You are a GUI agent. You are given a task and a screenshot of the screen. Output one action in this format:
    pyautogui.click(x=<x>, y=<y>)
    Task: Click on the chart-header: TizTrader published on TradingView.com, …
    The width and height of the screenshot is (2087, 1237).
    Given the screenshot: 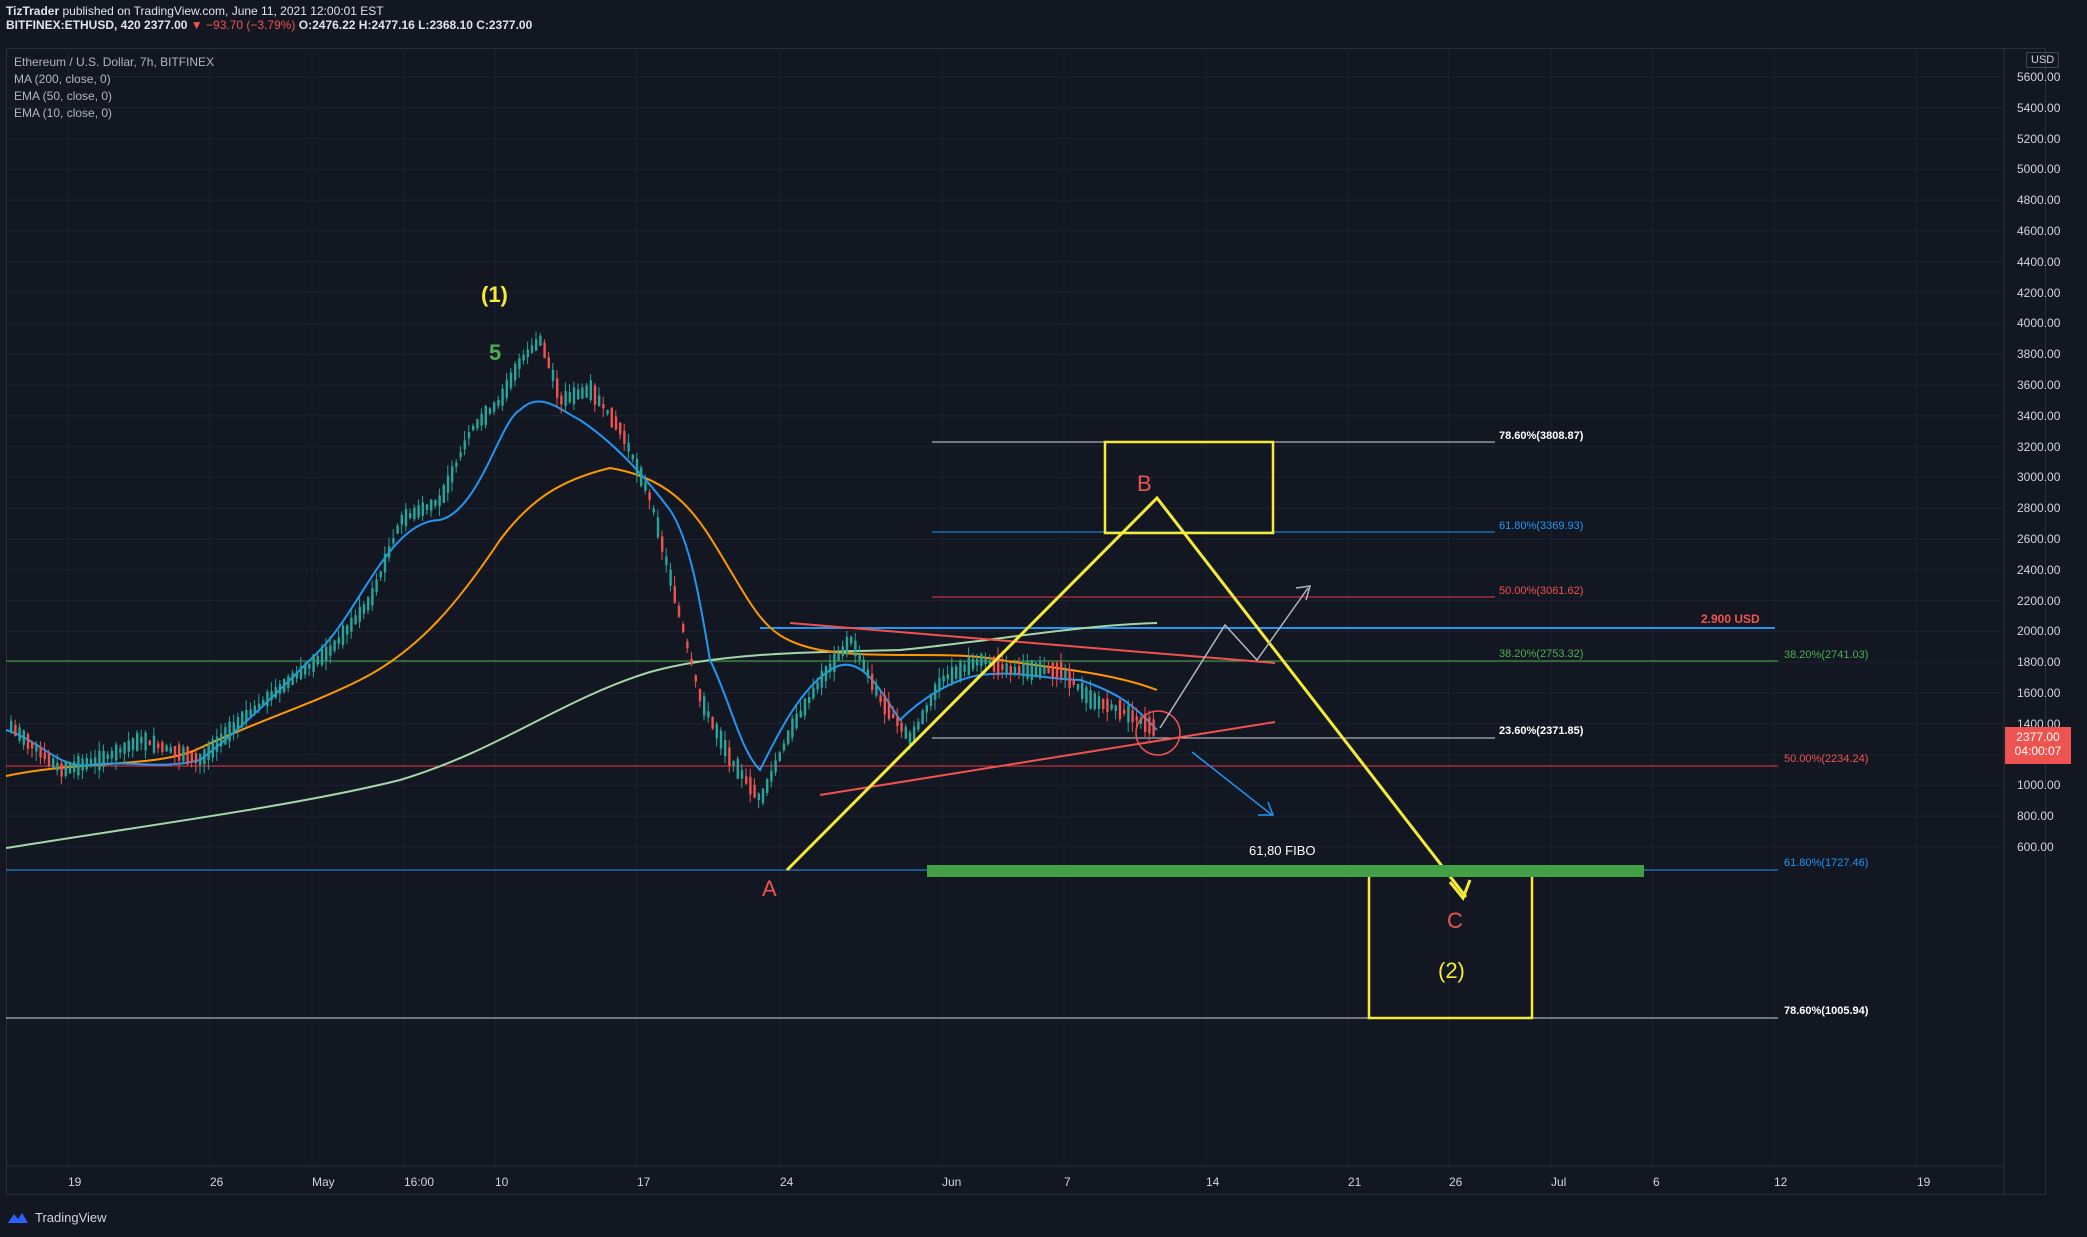 What is the action you would take?
    pyautogui.click(x=1043, y=20)
    